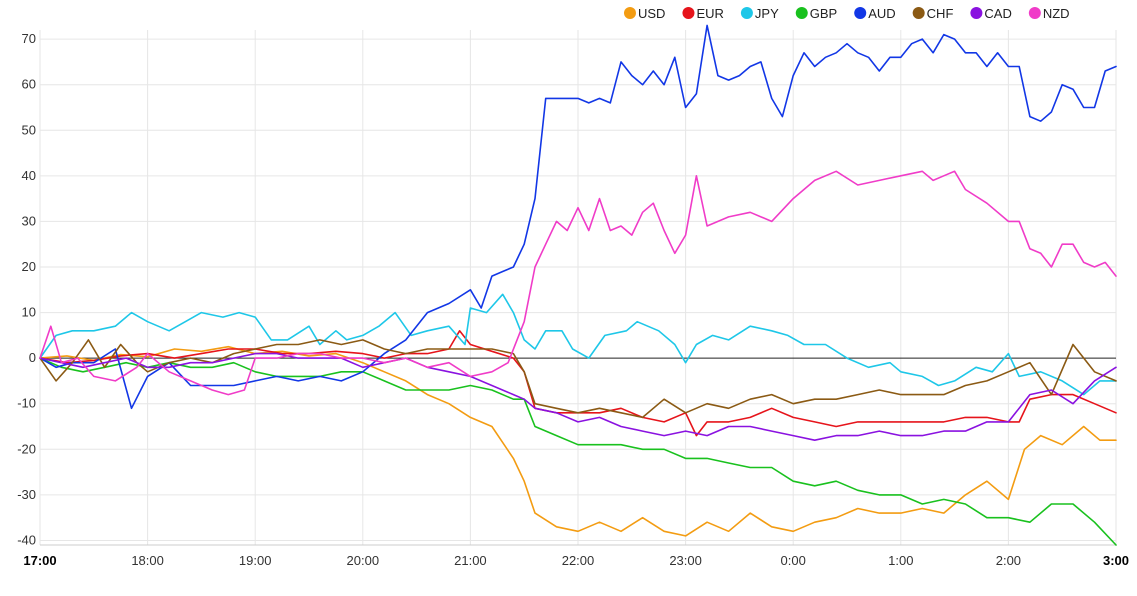 The image size is (1137, 596). I want to click on legend-item-chf: CHF, so click(933, 13).